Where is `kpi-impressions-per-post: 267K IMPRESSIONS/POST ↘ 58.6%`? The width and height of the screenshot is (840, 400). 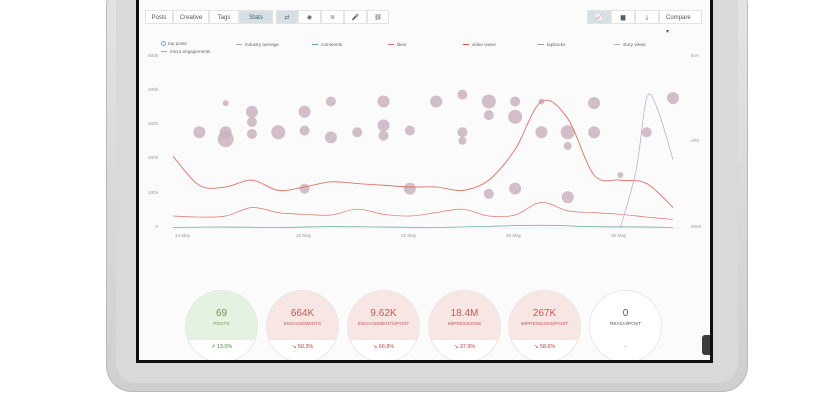 kpi-impressions-per-post: 267K IMPRESSIONS/POST ↘ 58.6% is located at coordinates (544, 325).